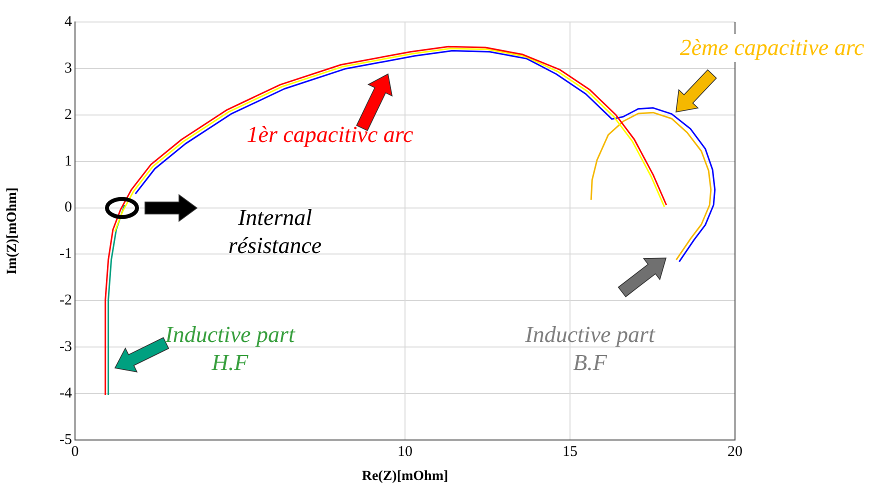 This screenshot has width=889, height=485. What do you see at coordinates (772, 48) in the screenshot?
I see `annotation: 2ème capacitive arc` at bounding box center [772, 48].